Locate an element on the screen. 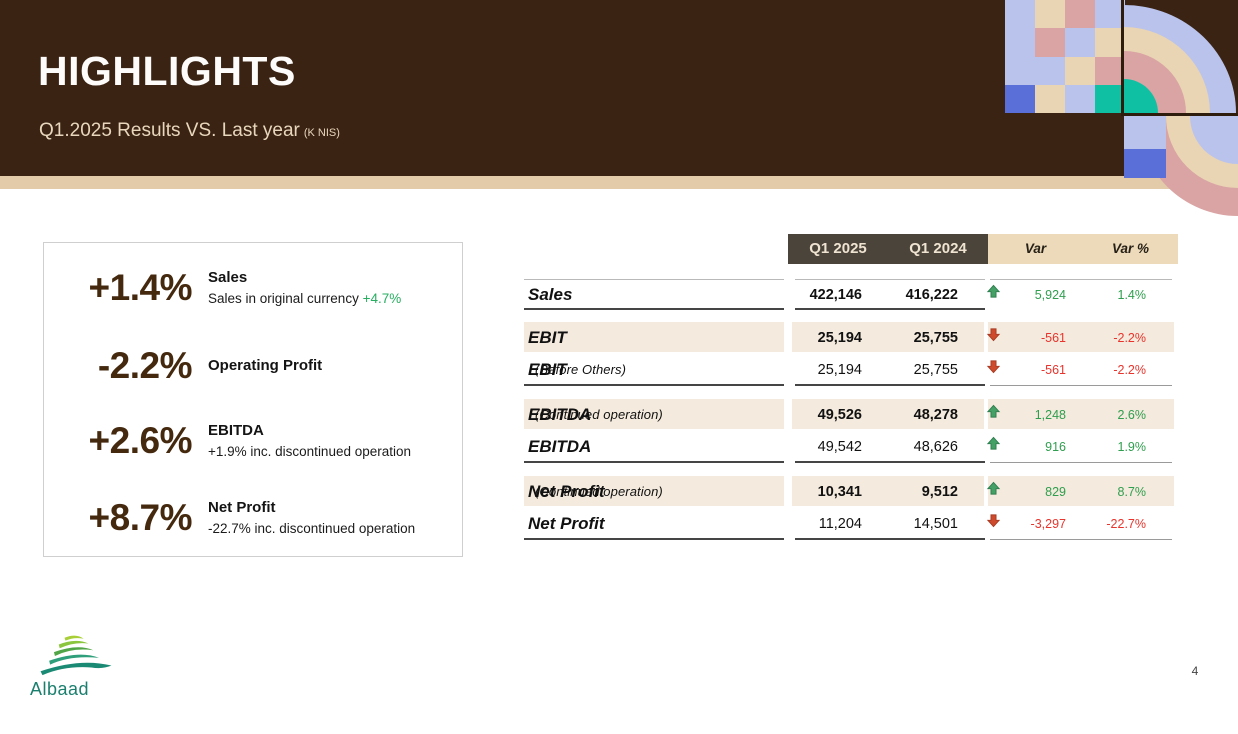  albaad-logo: Albaad is located at coordinates (76, 666).